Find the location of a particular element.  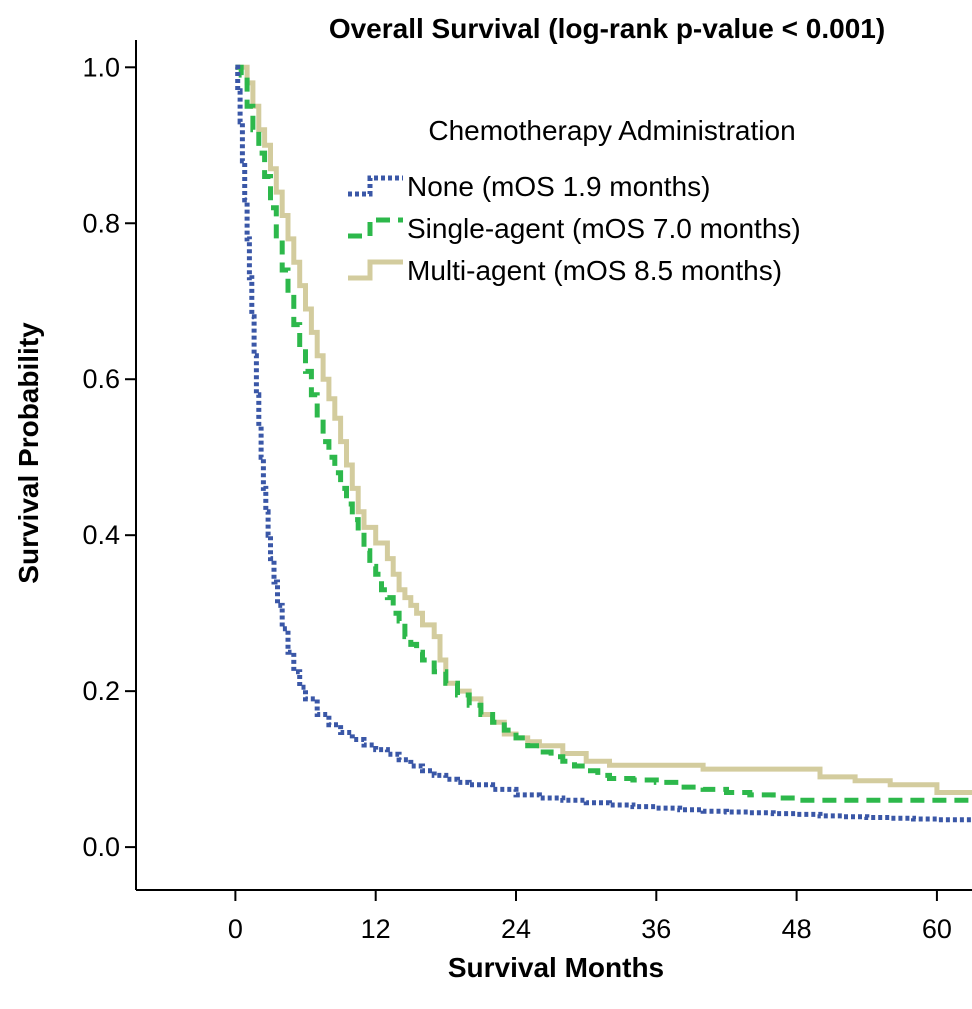

y-tick-label: 0.6 is located at coordinates (101, 379).